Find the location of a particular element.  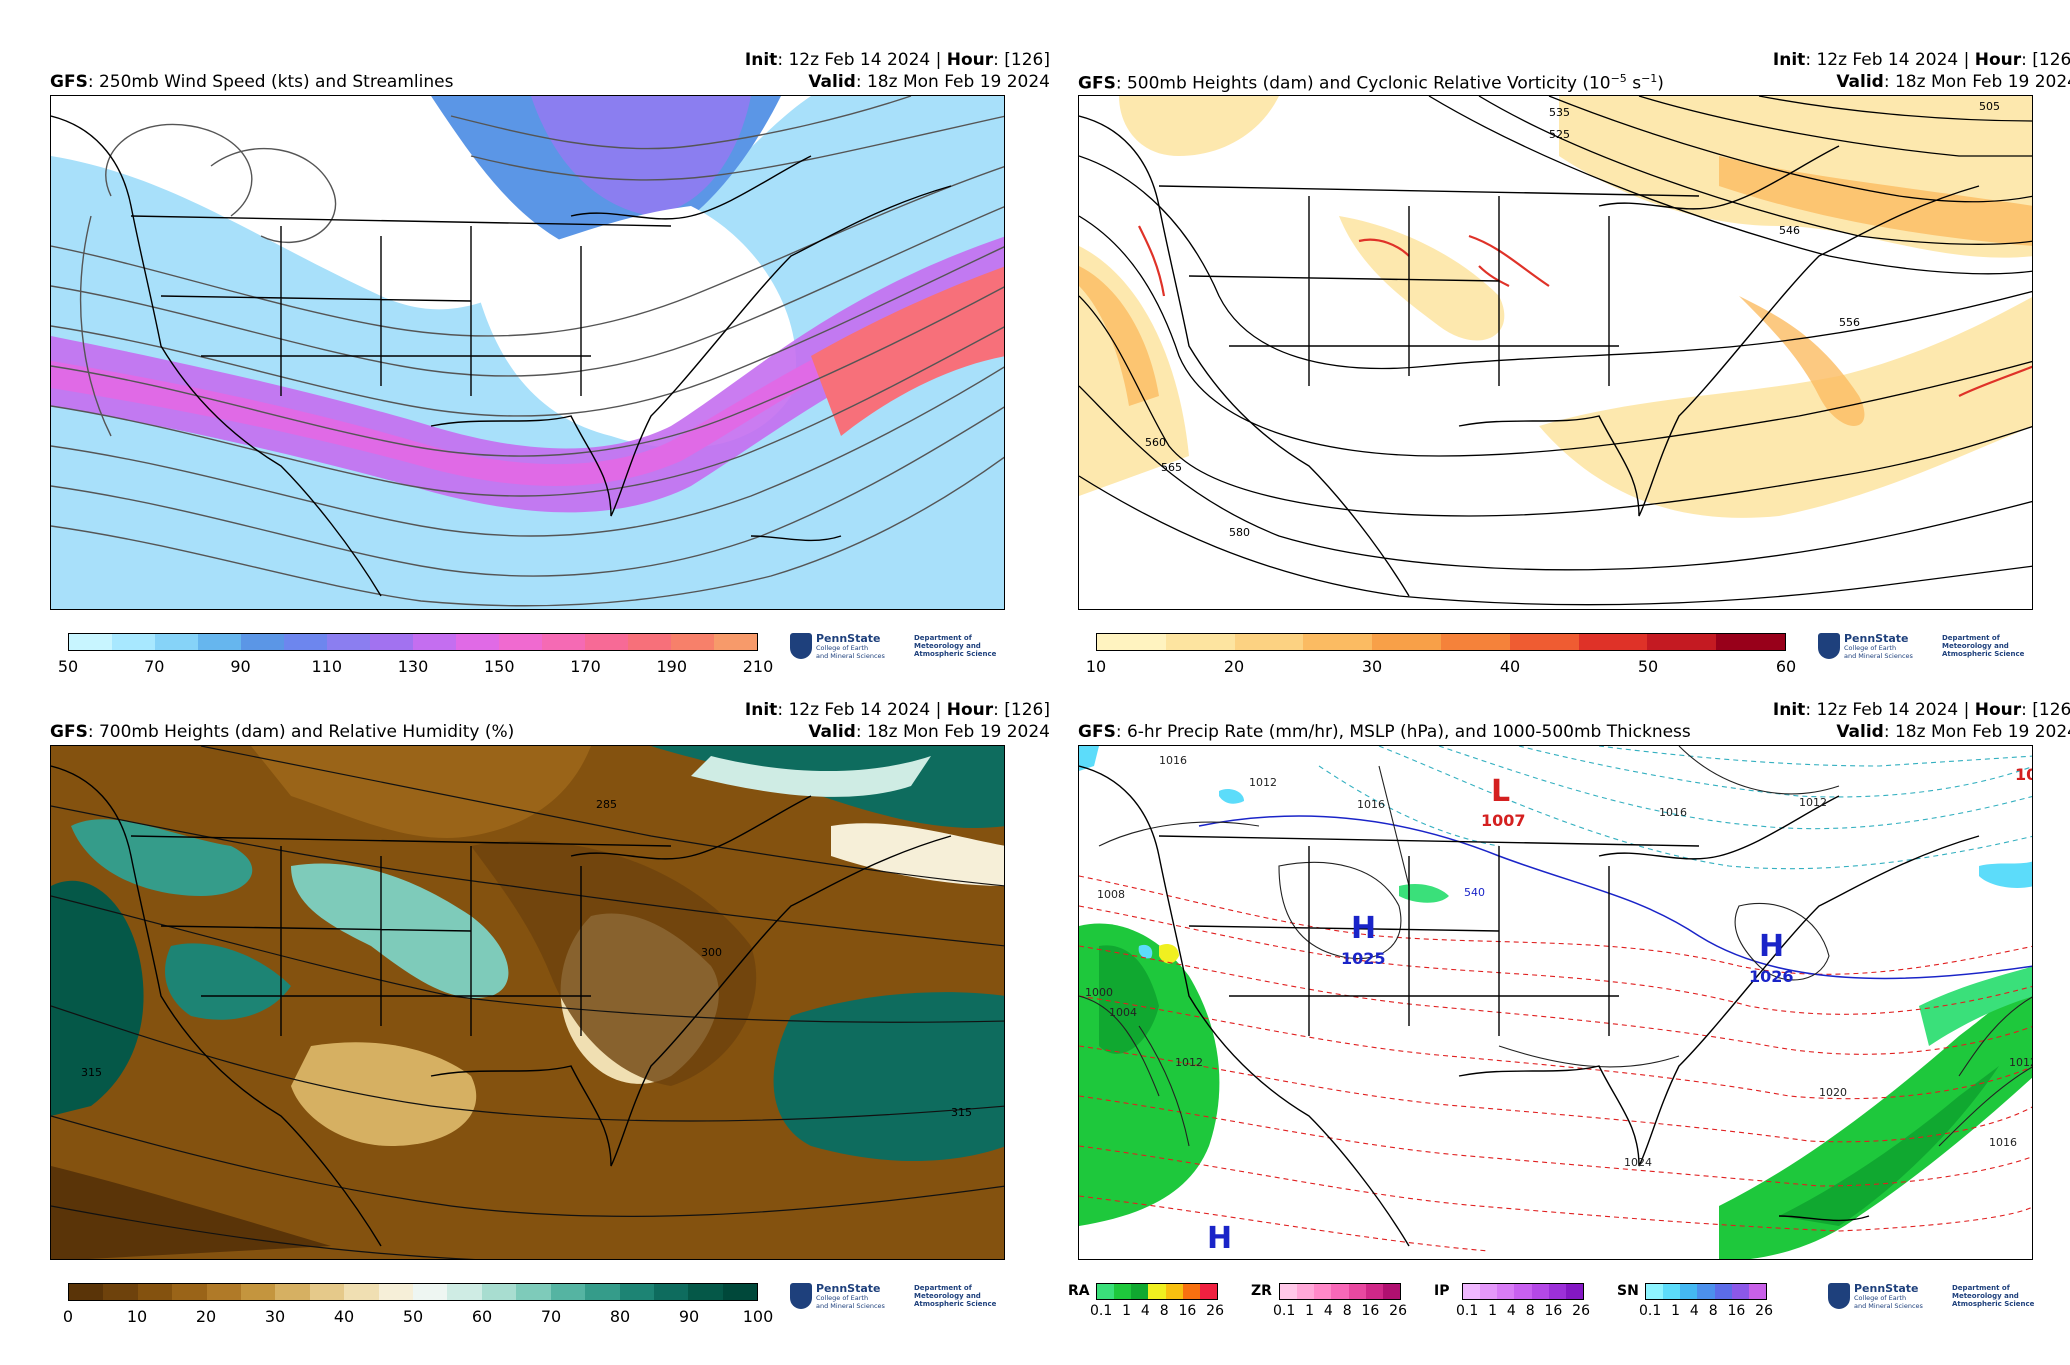

svg-text: 1007 is located at coordinates (1503, 820).